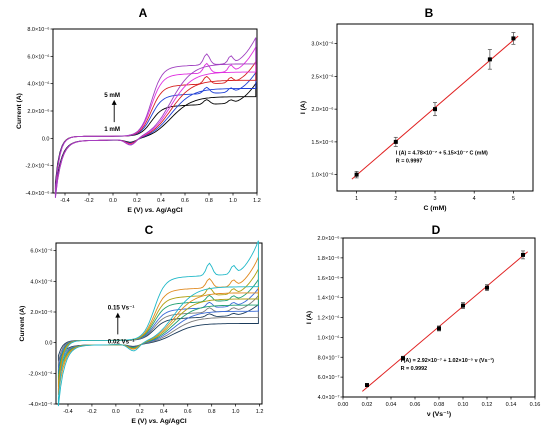 The width and height of the screenshot is (550, 435). Describe the element at coordinates (149, 230) in the screenshot. I see `panel-label-c: C` at that location.